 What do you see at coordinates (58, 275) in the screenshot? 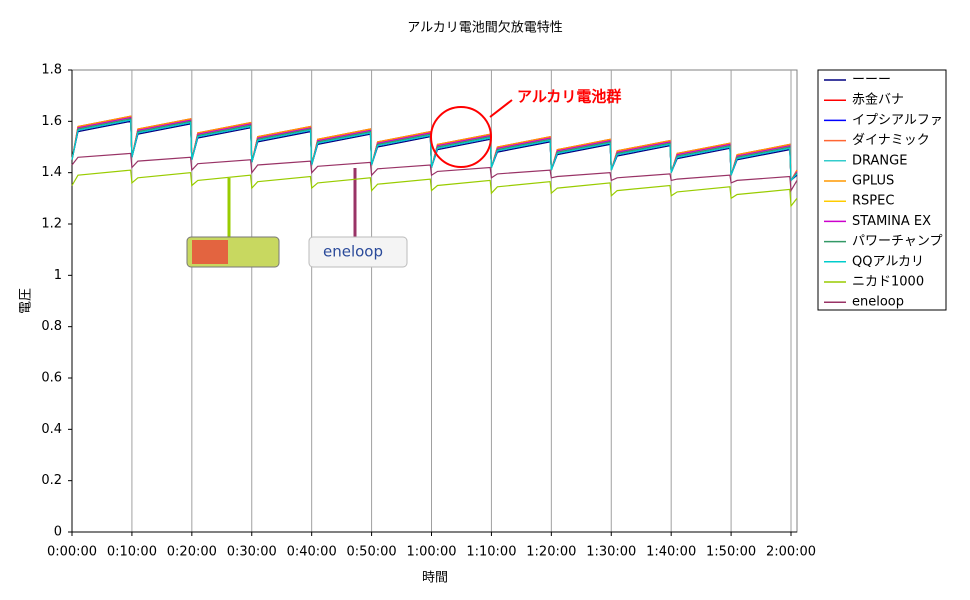
I see `y-tick-label: 1` at bounding box center [58, 275].